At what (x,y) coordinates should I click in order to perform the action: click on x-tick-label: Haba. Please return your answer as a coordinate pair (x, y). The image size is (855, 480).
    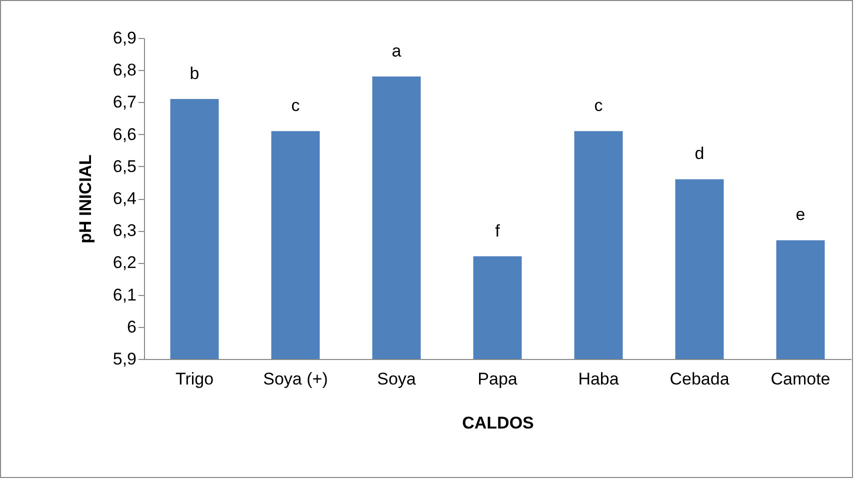
    Looking at the image, I should click on (599, 379).